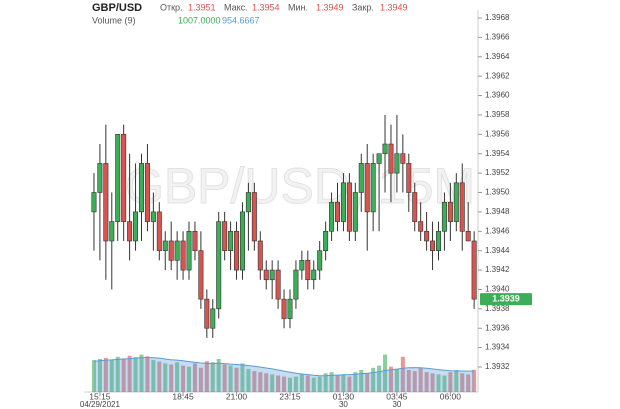  I want to click on x-tick-label: 03:45, so click(397, 396).